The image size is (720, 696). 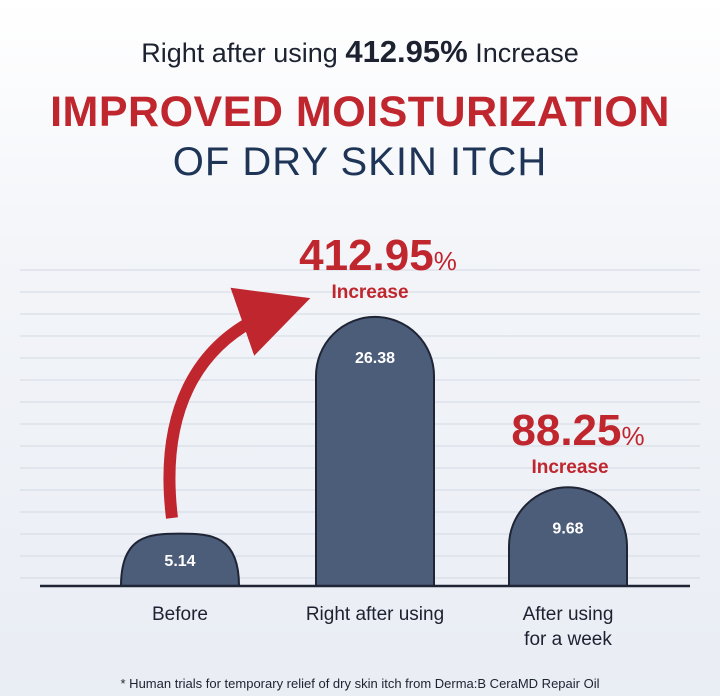 What do you see at coordinates (237, 403) in the screenshot?
I see `increase-arrow-icon` at bounding box center [237, 403].